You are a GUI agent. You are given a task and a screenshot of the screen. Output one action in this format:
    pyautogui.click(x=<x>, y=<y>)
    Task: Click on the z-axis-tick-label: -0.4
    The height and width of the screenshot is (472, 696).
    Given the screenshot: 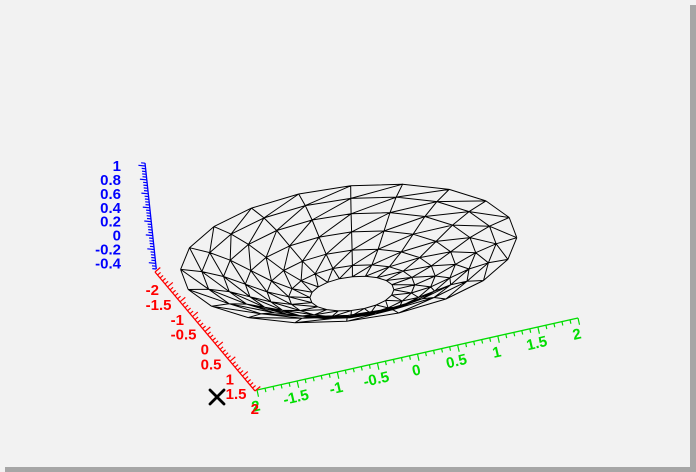 What is the action you would take?
    pyautogui.click(x=108, y=263)
    